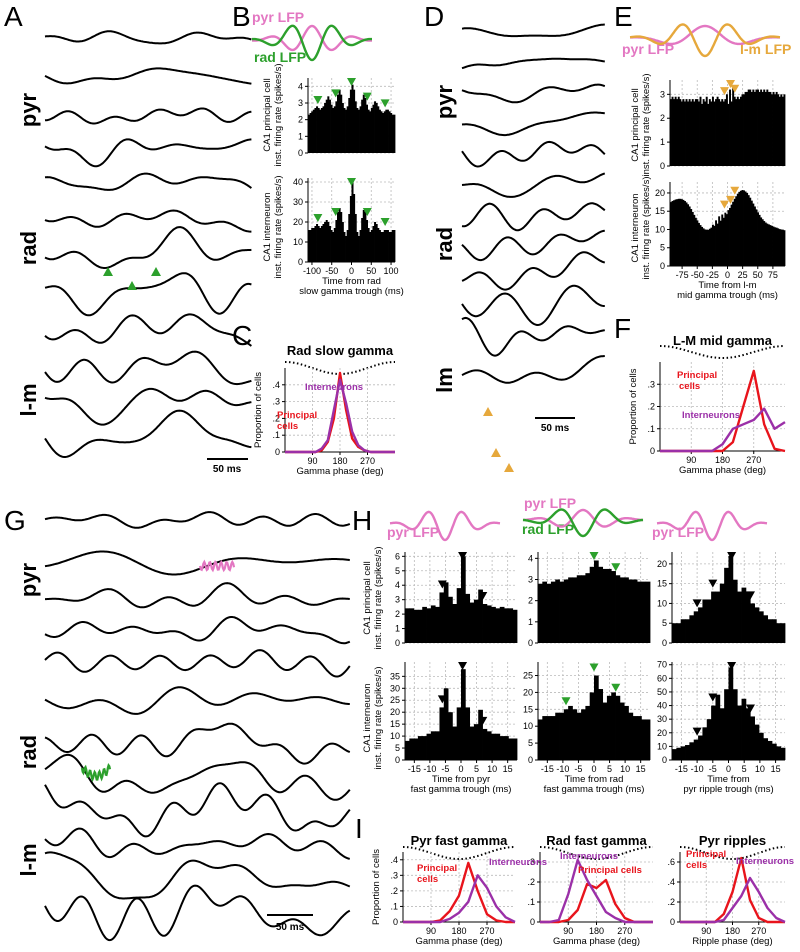 This screenshot has width=800, height=952. Describe the element at coordinates (712, 526) in the screenshot. I see `pyr-lfp-wavelet` at that location.